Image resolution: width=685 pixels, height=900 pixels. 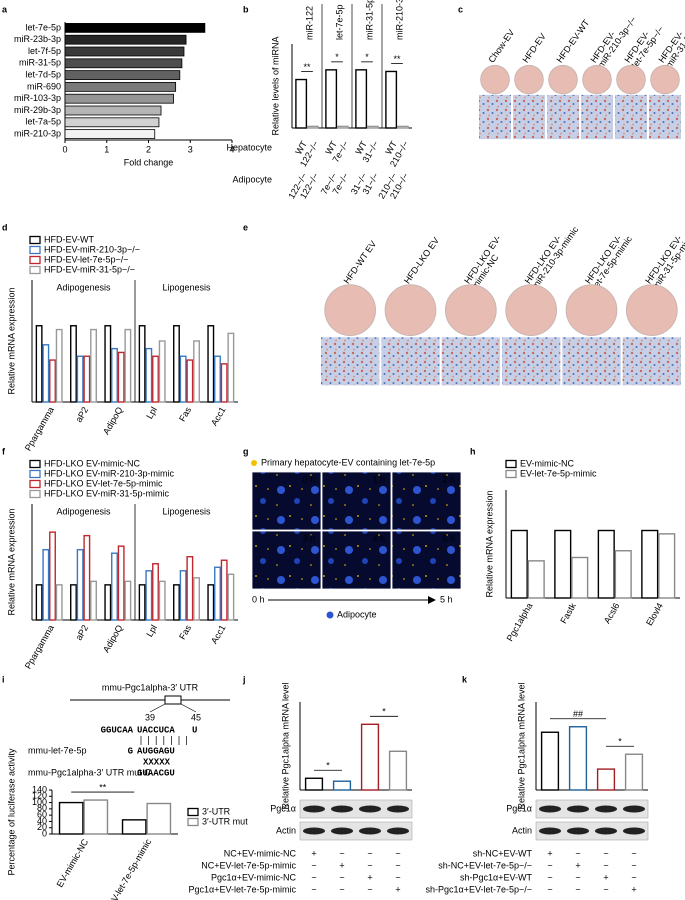 I want to click on y-axis-label: Relative Pgc1alpha mRNA level, so click(x=521, y=745).